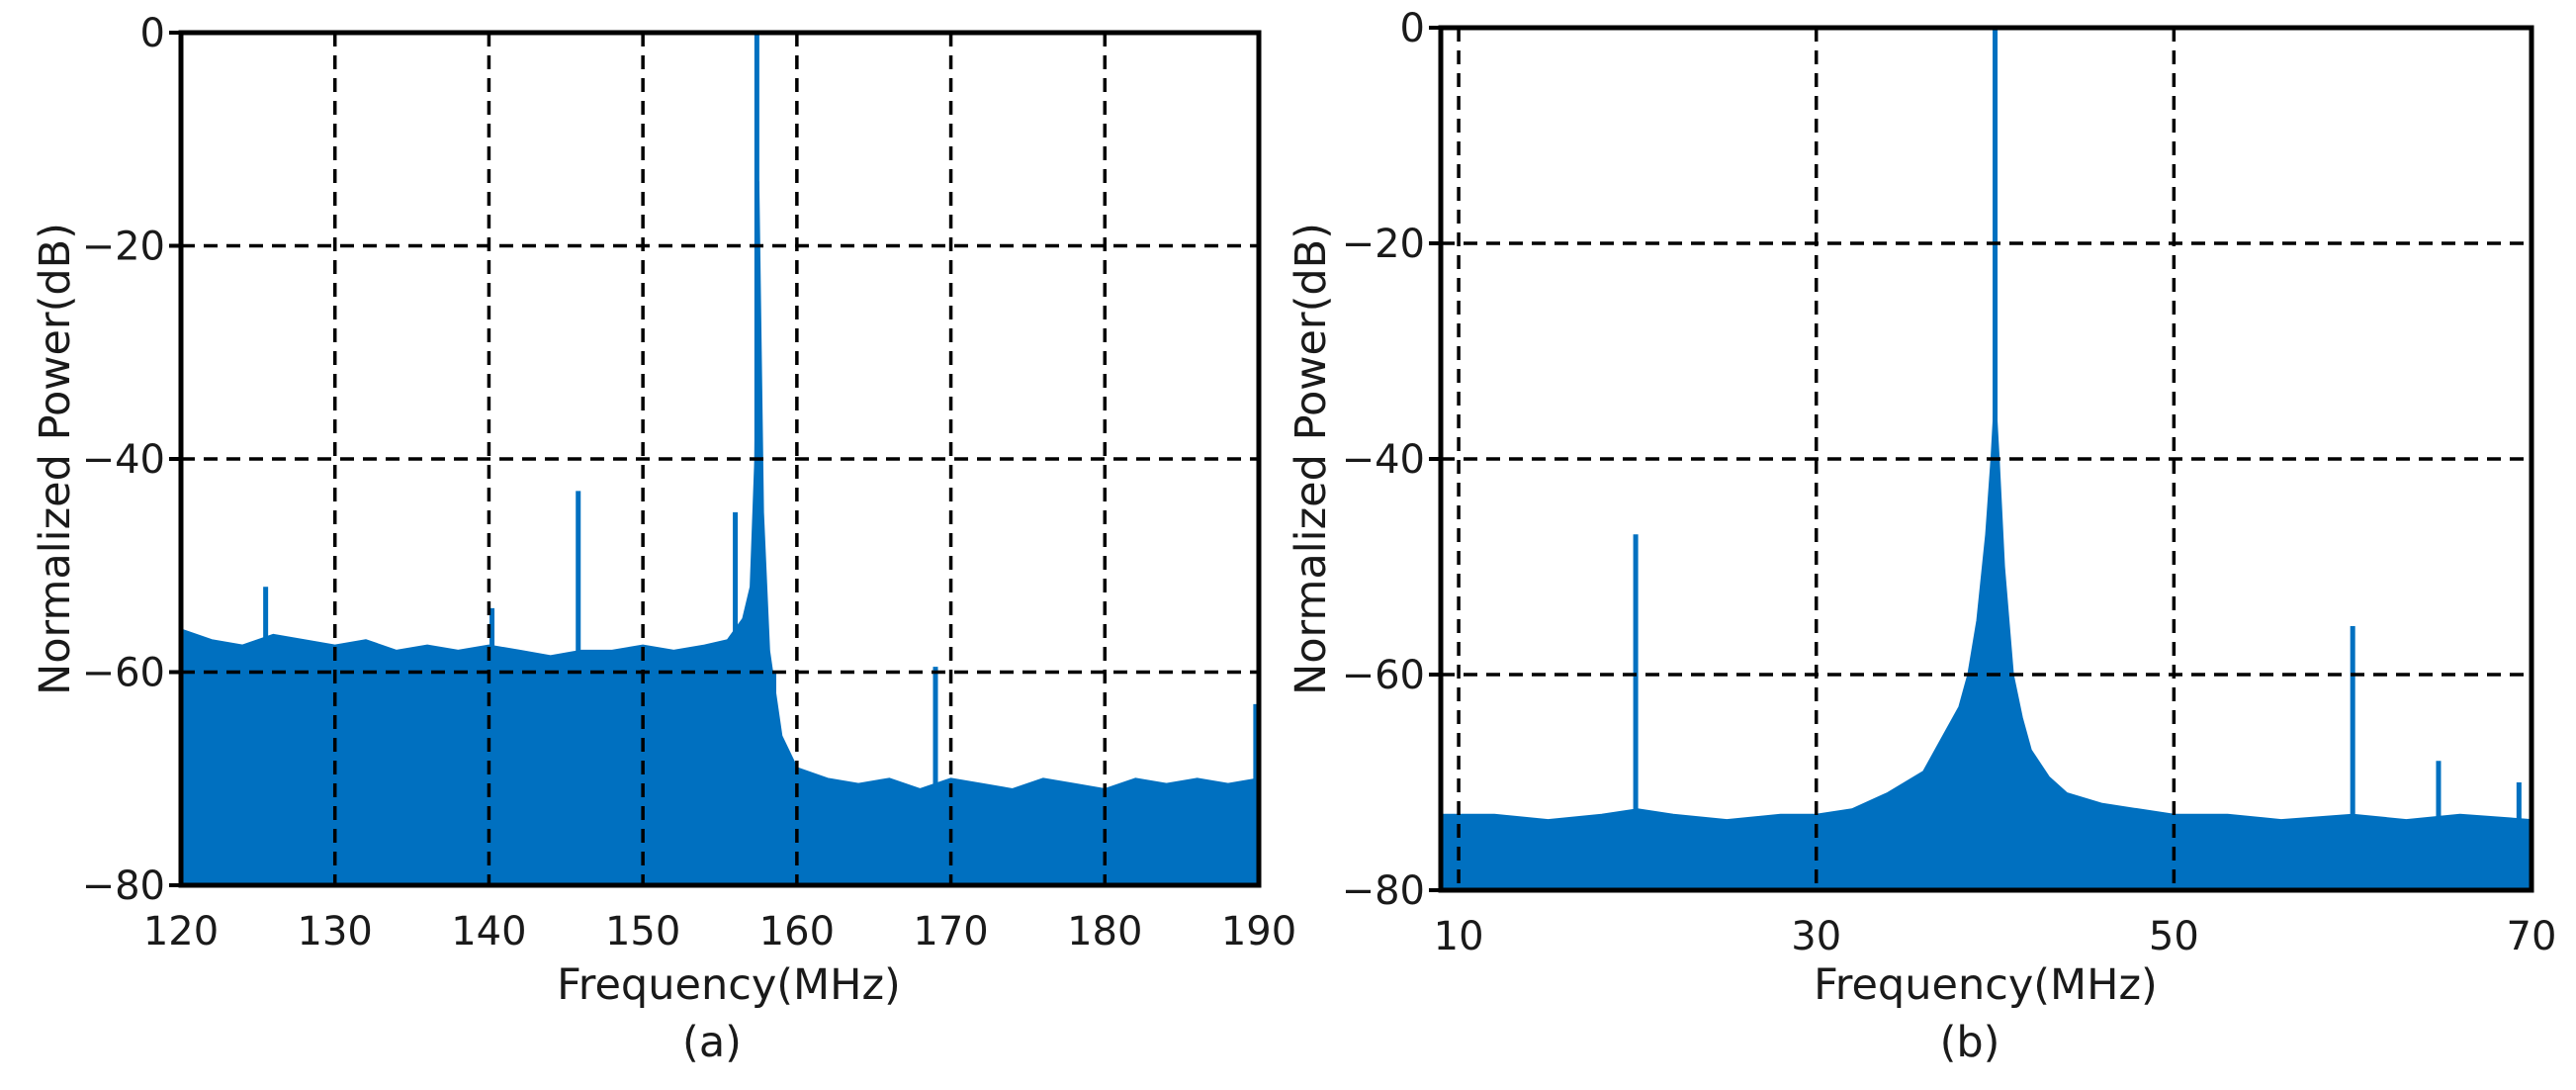 This screenshot has width=2576, height=1090. What do you see at coordinates (123, 247) in the screenshot?
I see `panel-a-y-tick-label: −20` at bounding box center [123, 247].